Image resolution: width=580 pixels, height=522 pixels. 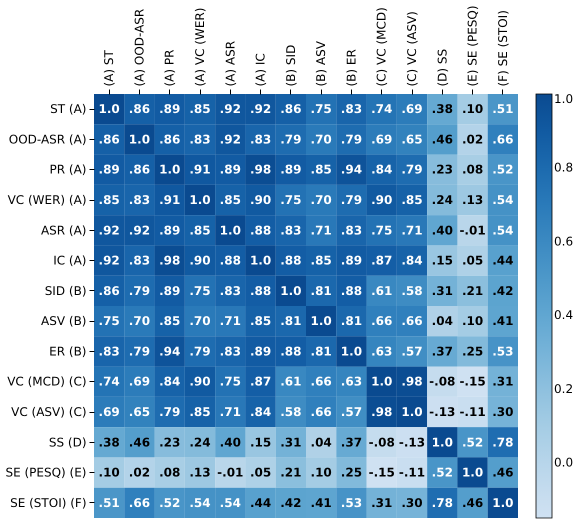 I want to click on x-tick-label: (A) ST, so click(x=109, y=67).